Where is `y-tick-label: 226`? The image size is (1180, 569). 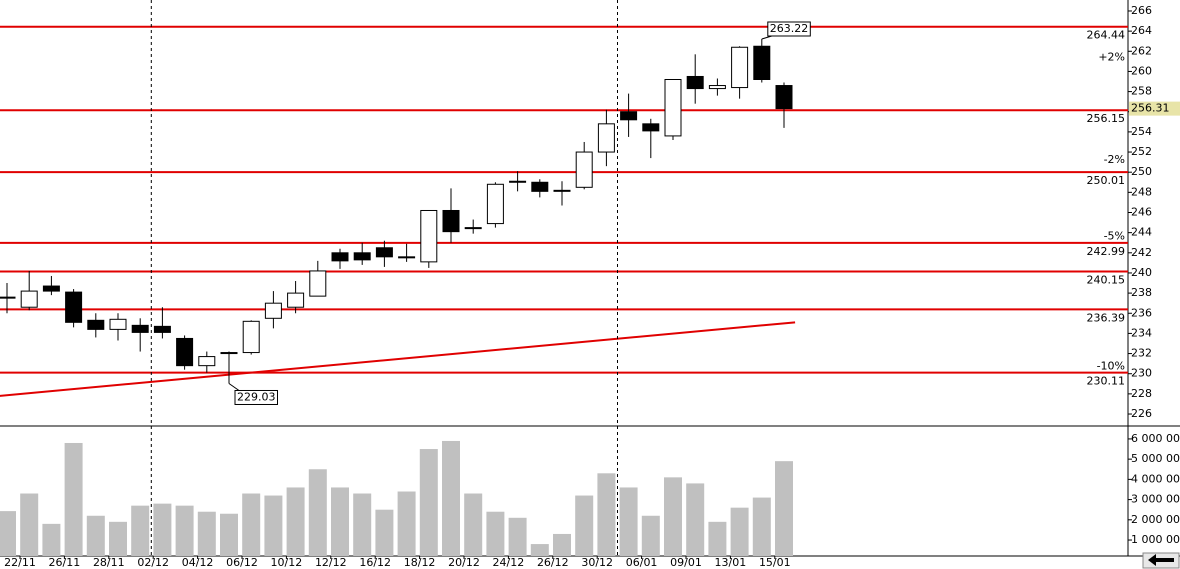
y-tick-label: 226 is located at coordinates (1141, 413).